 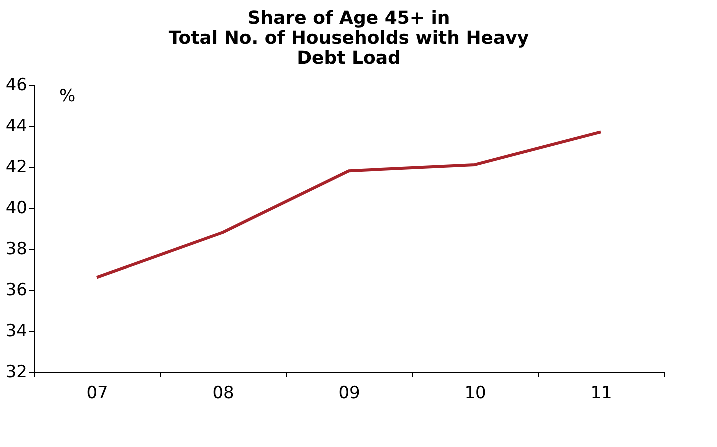 I want to click on y-tick-label: 40, so click(x=17, y=208).